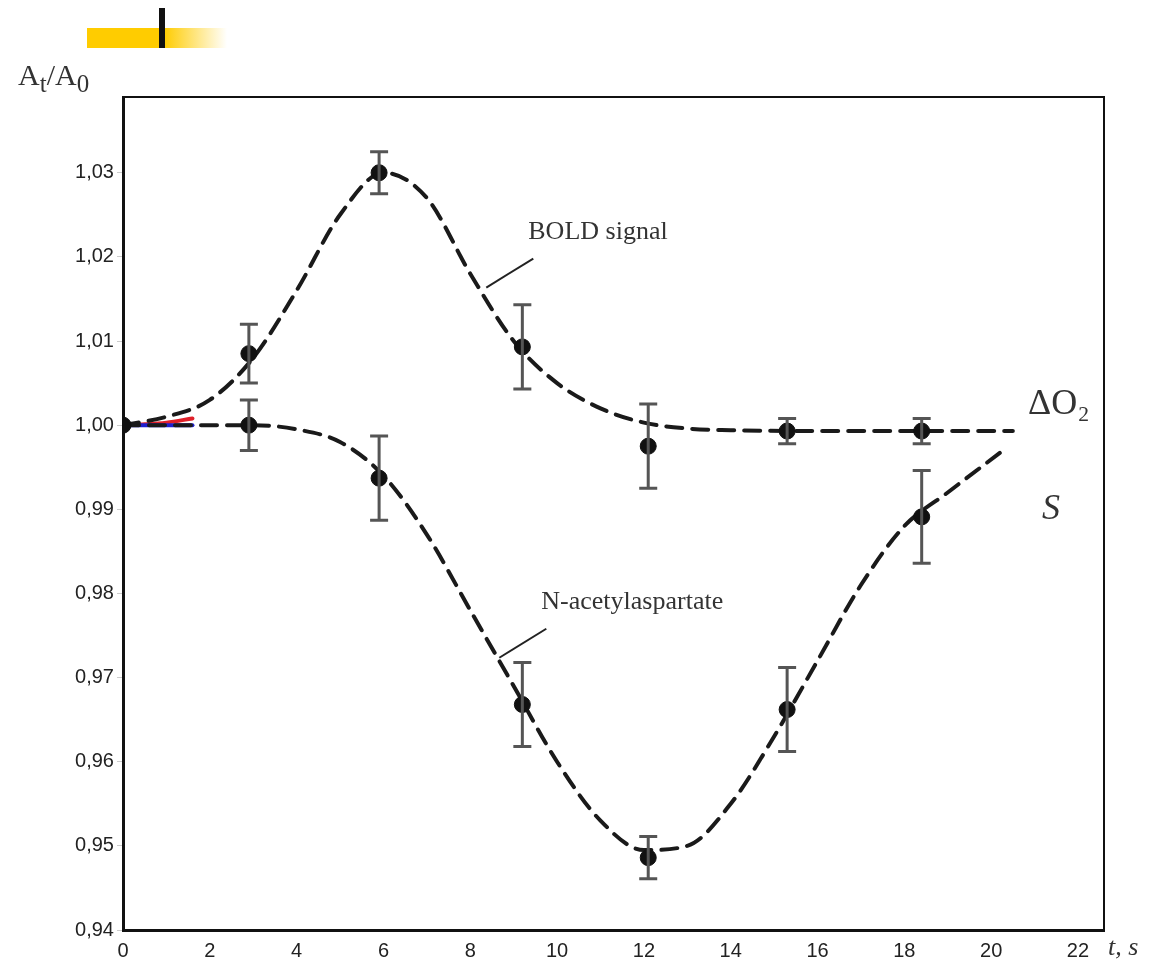 The image size is (1152, 971). Describe the element at coordinates (94, 423) in the screenshot. I see `y-tick-label: 1,00` at that location.